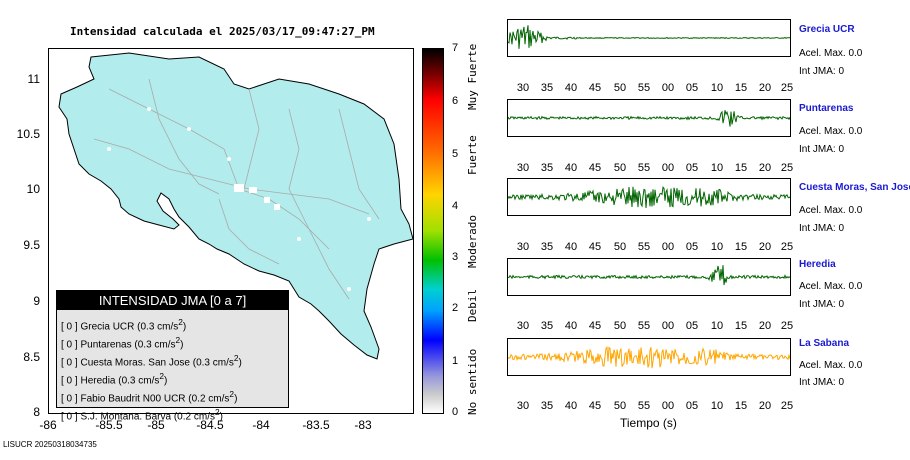  I want to click on station-name: Puntarenas, so click(826, 108).